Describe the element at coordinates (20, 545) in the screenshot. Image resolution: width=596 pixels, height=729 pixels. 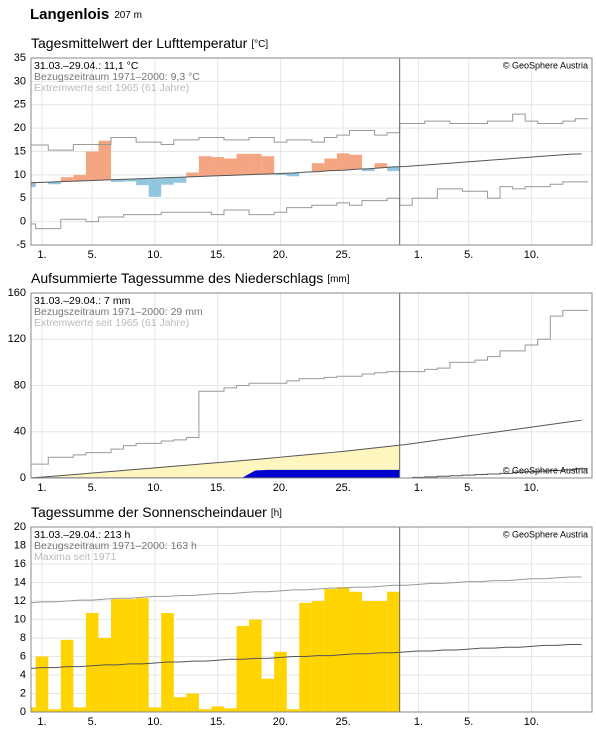
I see `y-tick-label: 18` at that location.